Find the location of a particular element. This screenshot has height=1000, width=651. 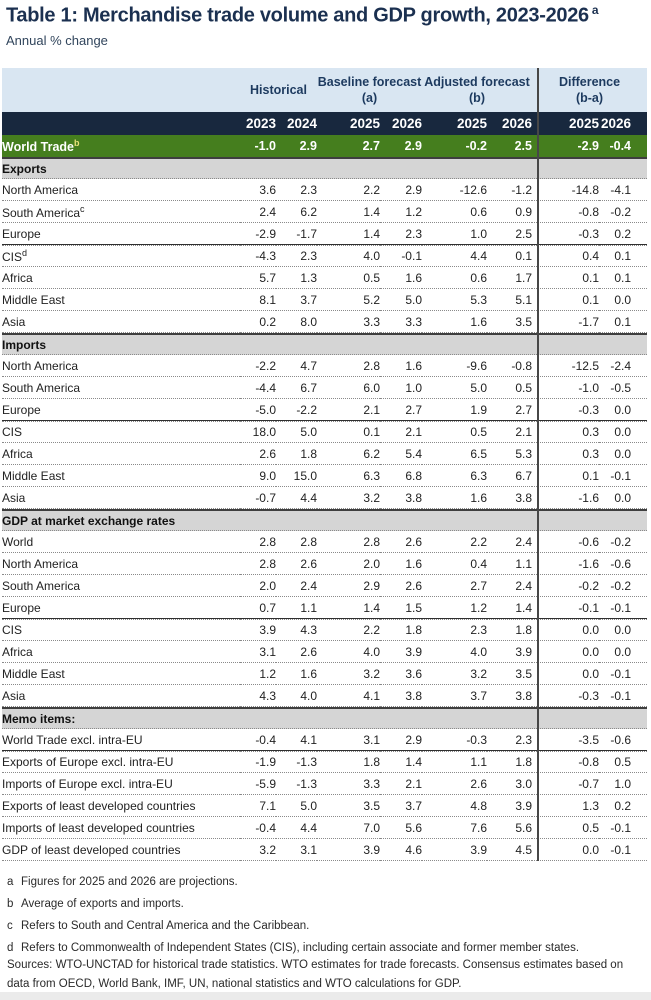

value-2023: -4.3 is located at coordinates (258, 256).